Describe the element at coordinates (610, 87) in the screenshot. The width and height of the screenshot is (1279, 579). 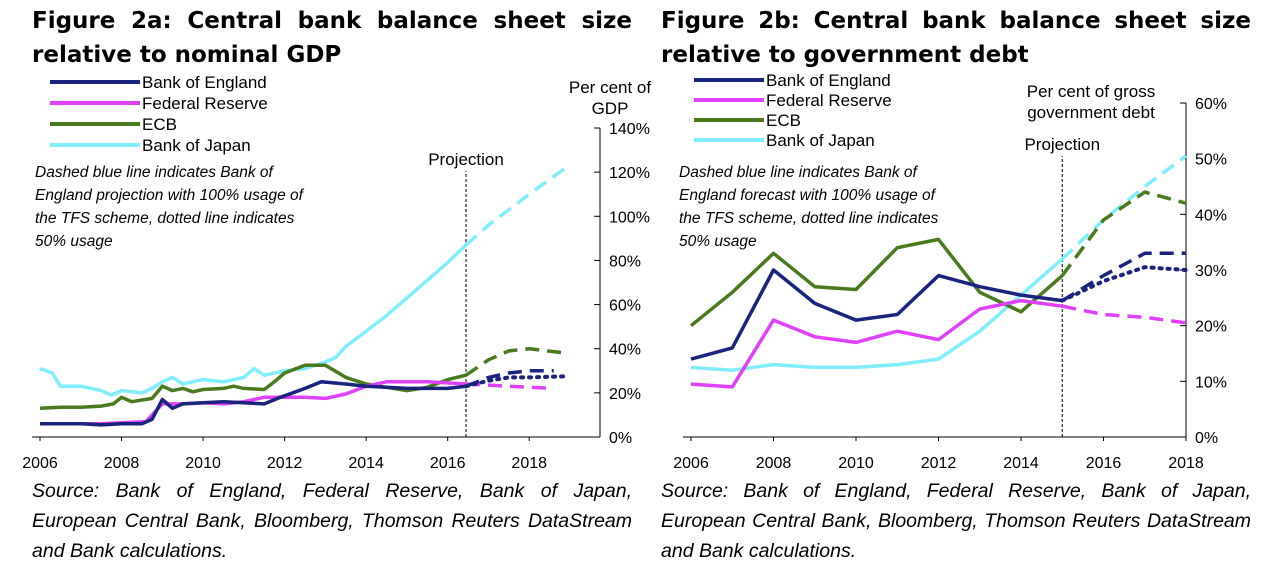
I see `y-axis-label-line: Per cent of` at that location.